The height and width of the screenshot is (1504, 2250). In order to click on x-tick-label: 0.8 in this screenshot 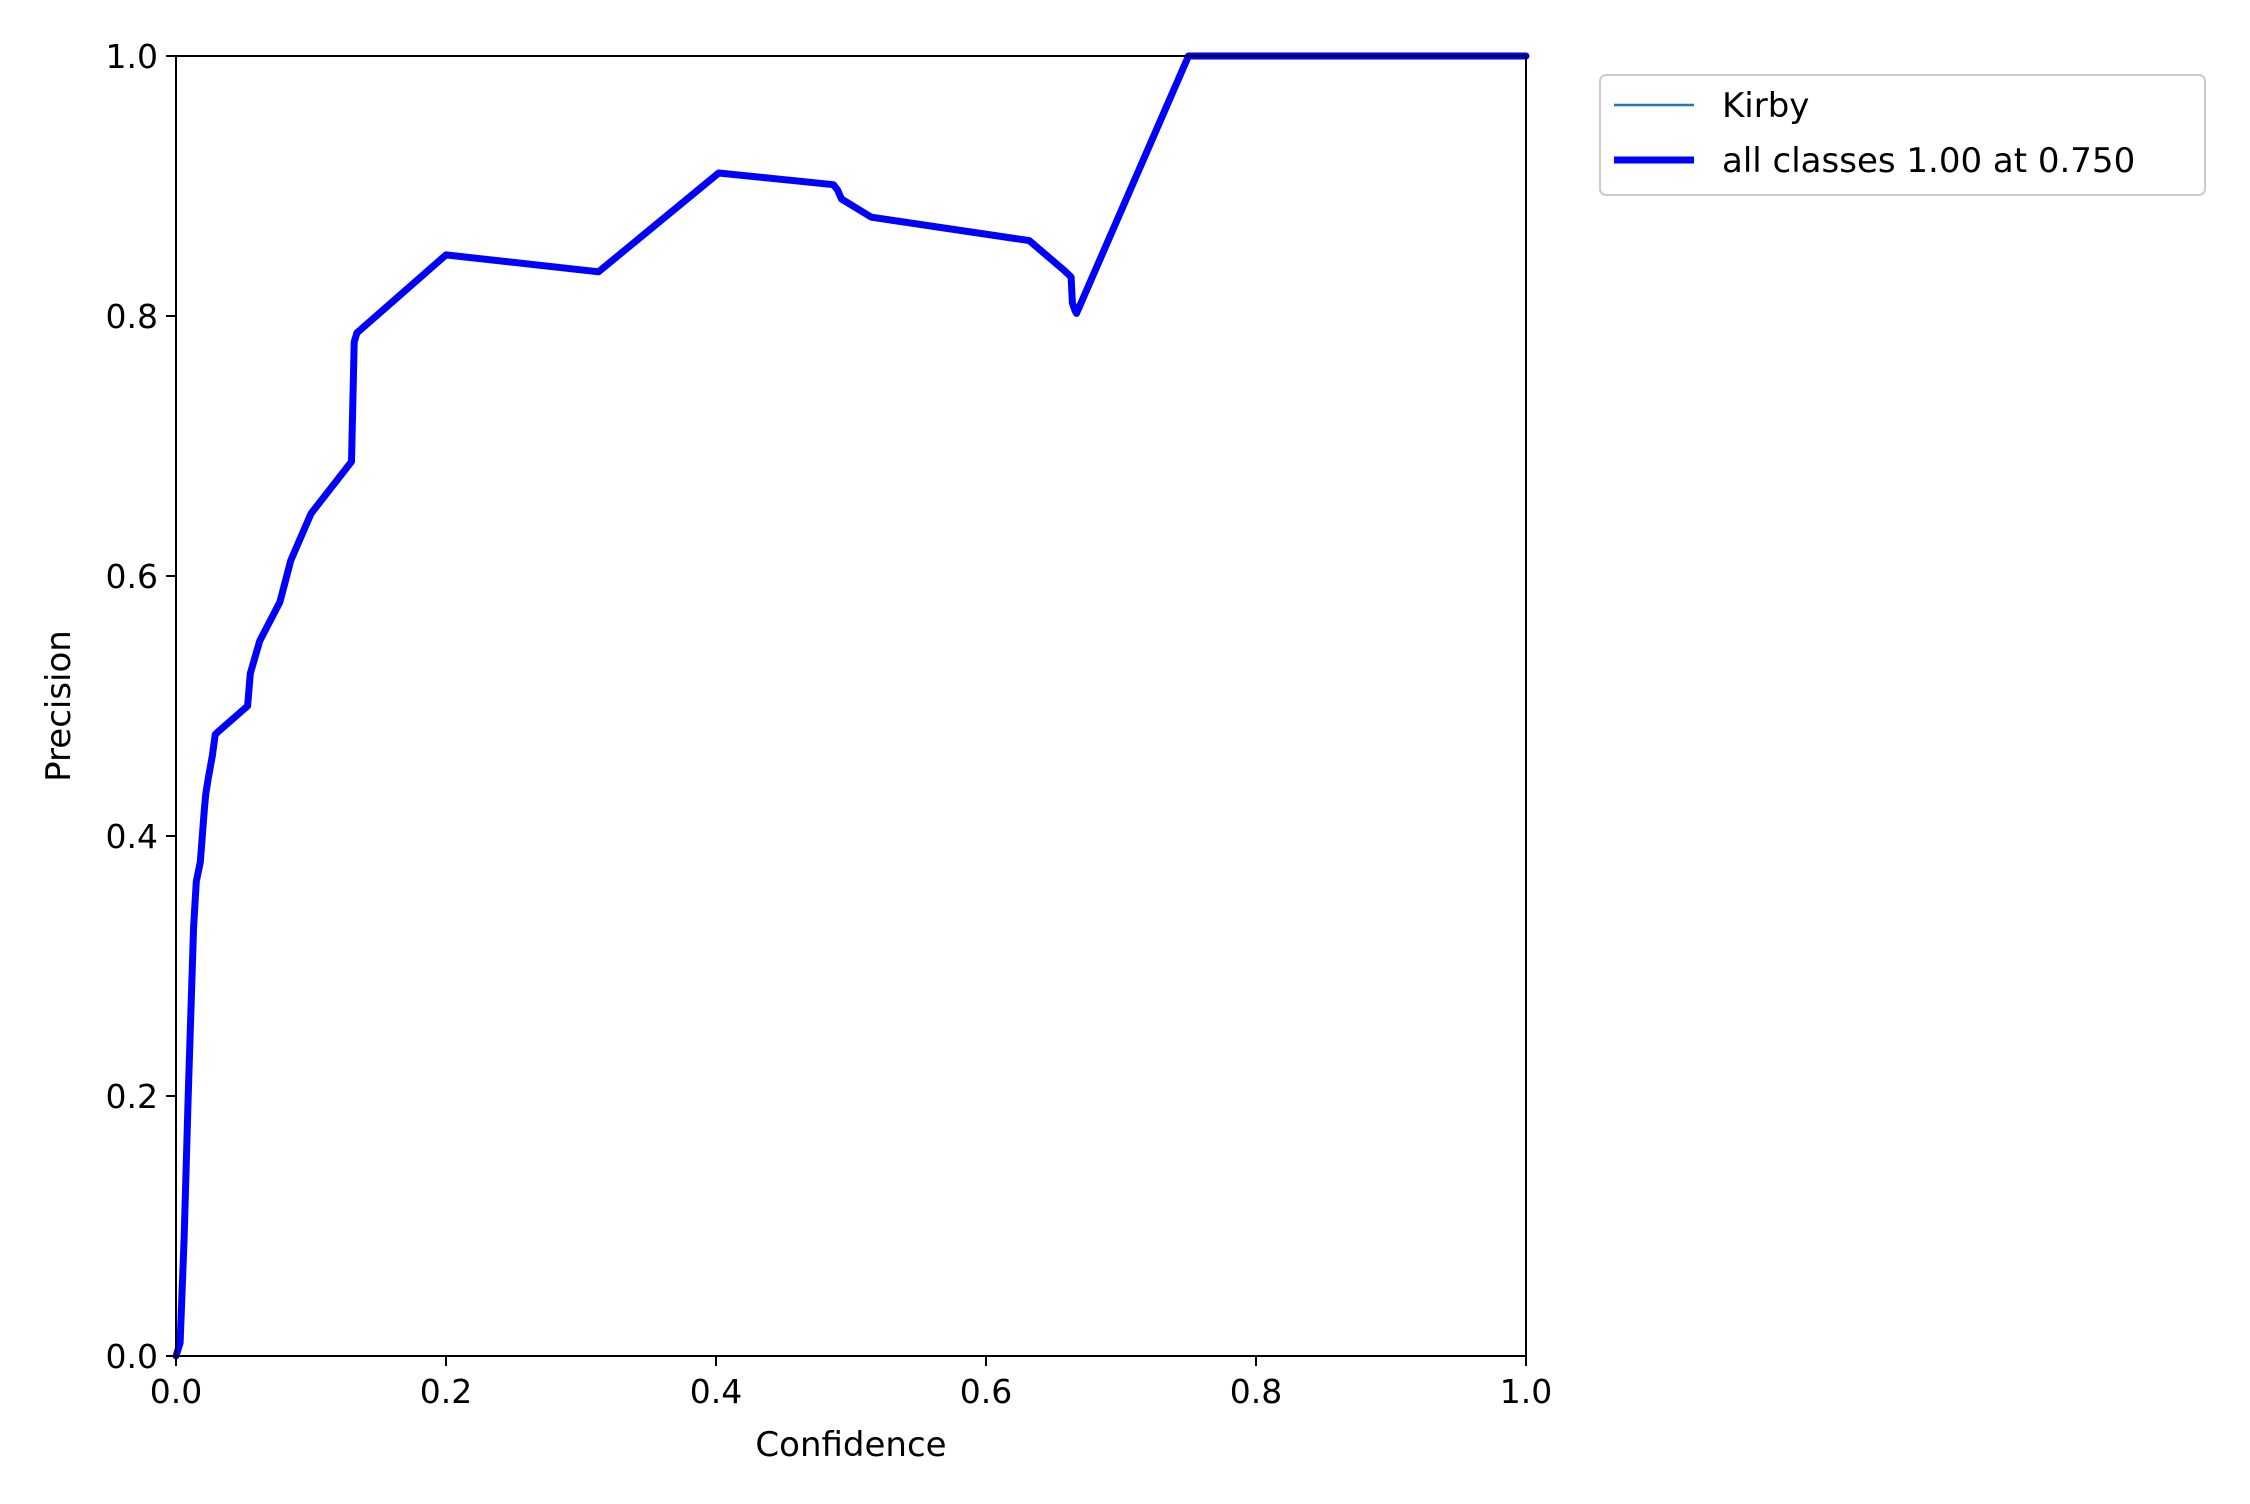, I will do `click(1256, 1391)`.